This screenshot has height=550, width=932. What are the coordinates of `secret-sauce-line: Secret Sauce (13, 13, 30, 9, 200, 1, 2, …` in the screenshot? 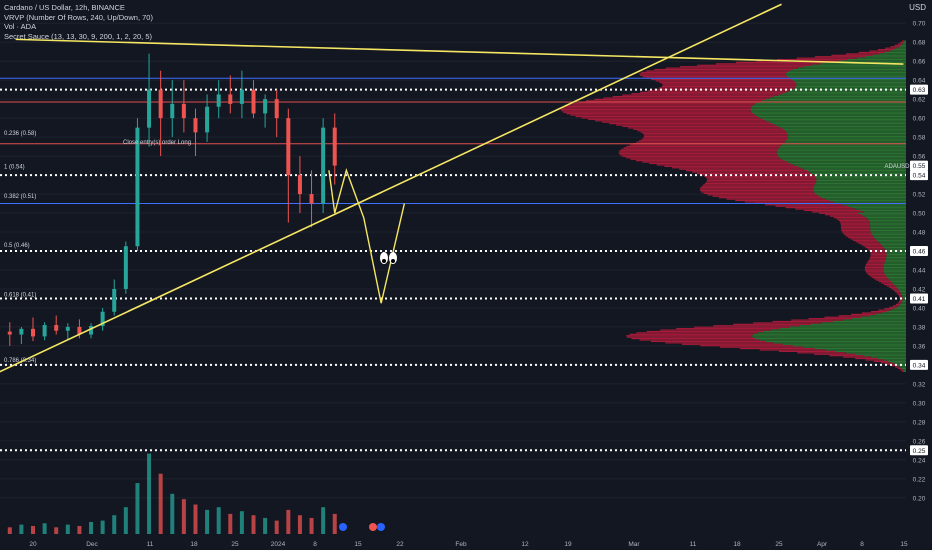 It's located at (78, 36).